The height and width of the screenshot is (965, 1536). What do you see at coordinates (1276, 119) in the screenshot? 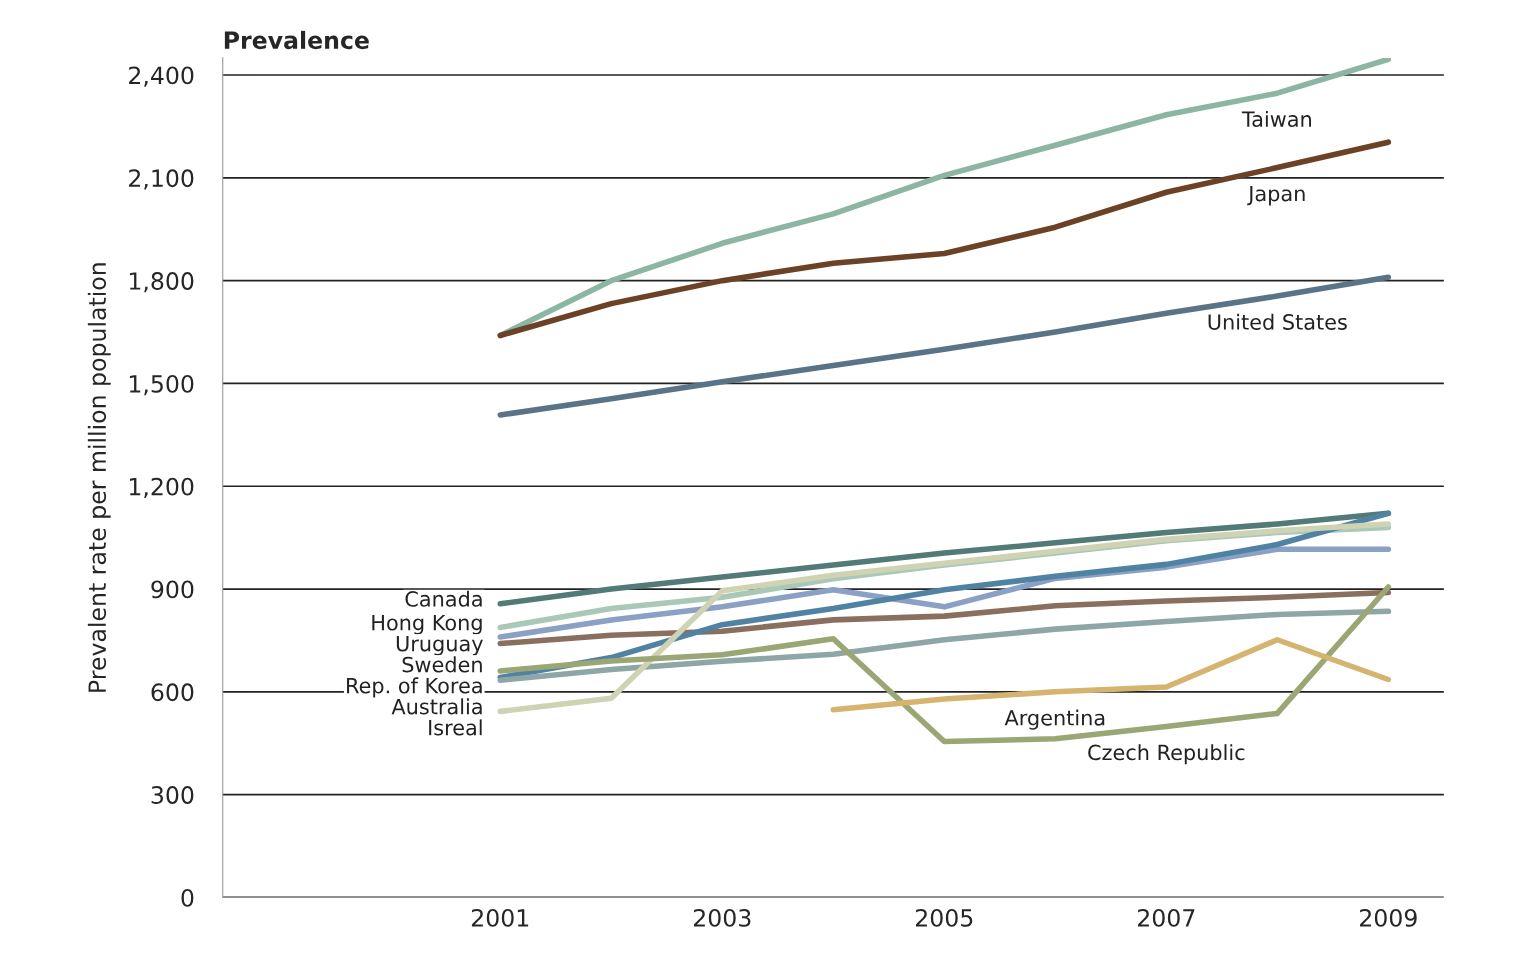
I see `annotation: Taiwan` at bounding box center [1276, 119].